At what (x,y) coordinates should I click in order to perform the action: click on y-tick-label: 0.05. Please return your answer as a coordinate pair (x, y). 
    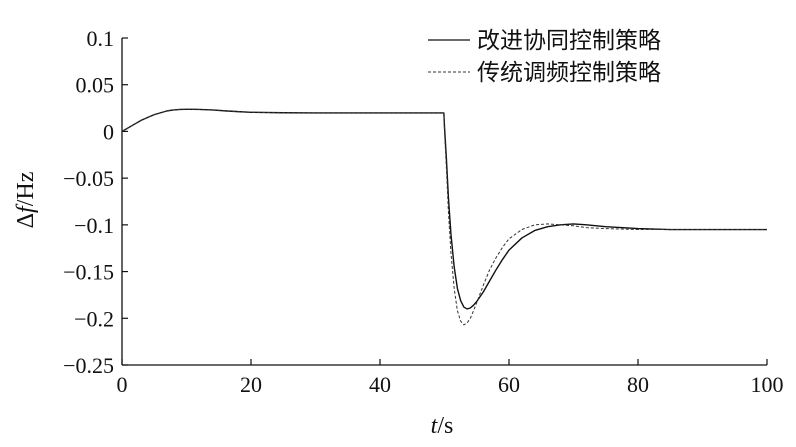
    Looking at the image, I should click on (95, 85).